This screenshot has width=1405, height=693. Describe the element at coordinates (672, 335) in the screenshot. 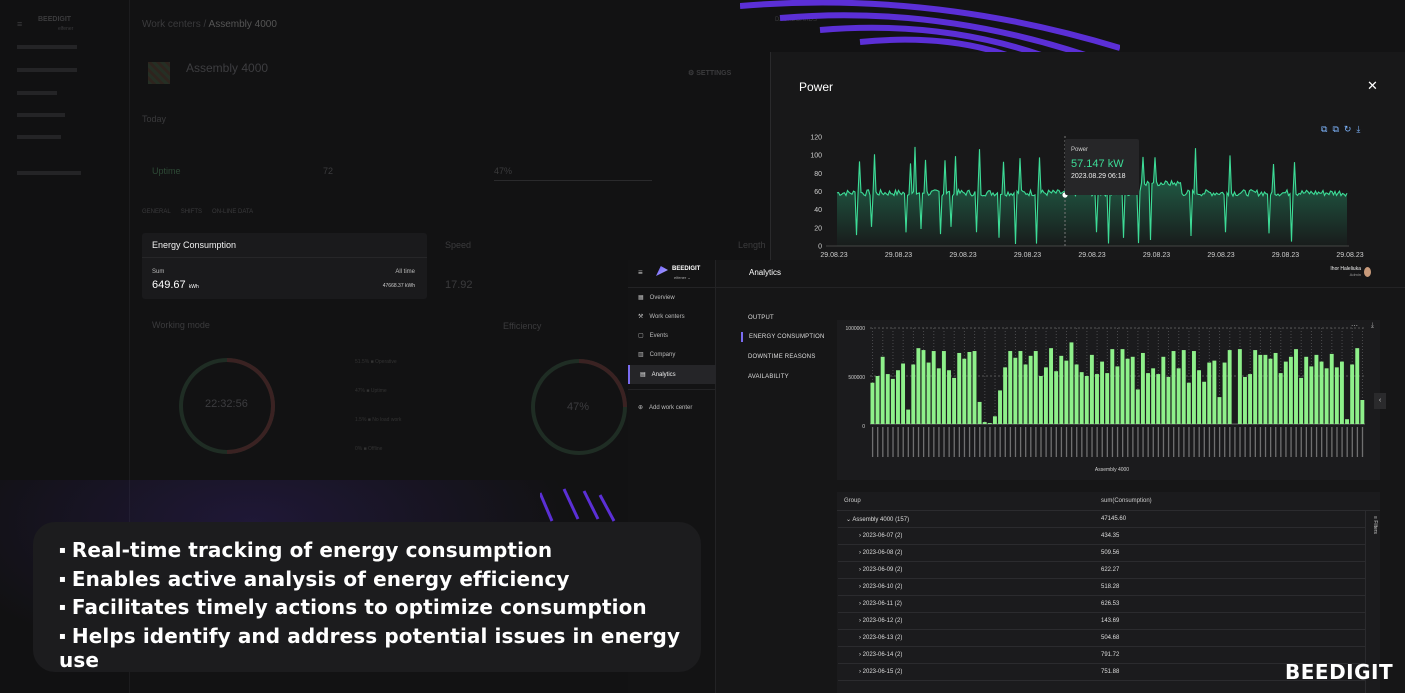

I see `sidebar-item-events: ▢ Events` at that location.